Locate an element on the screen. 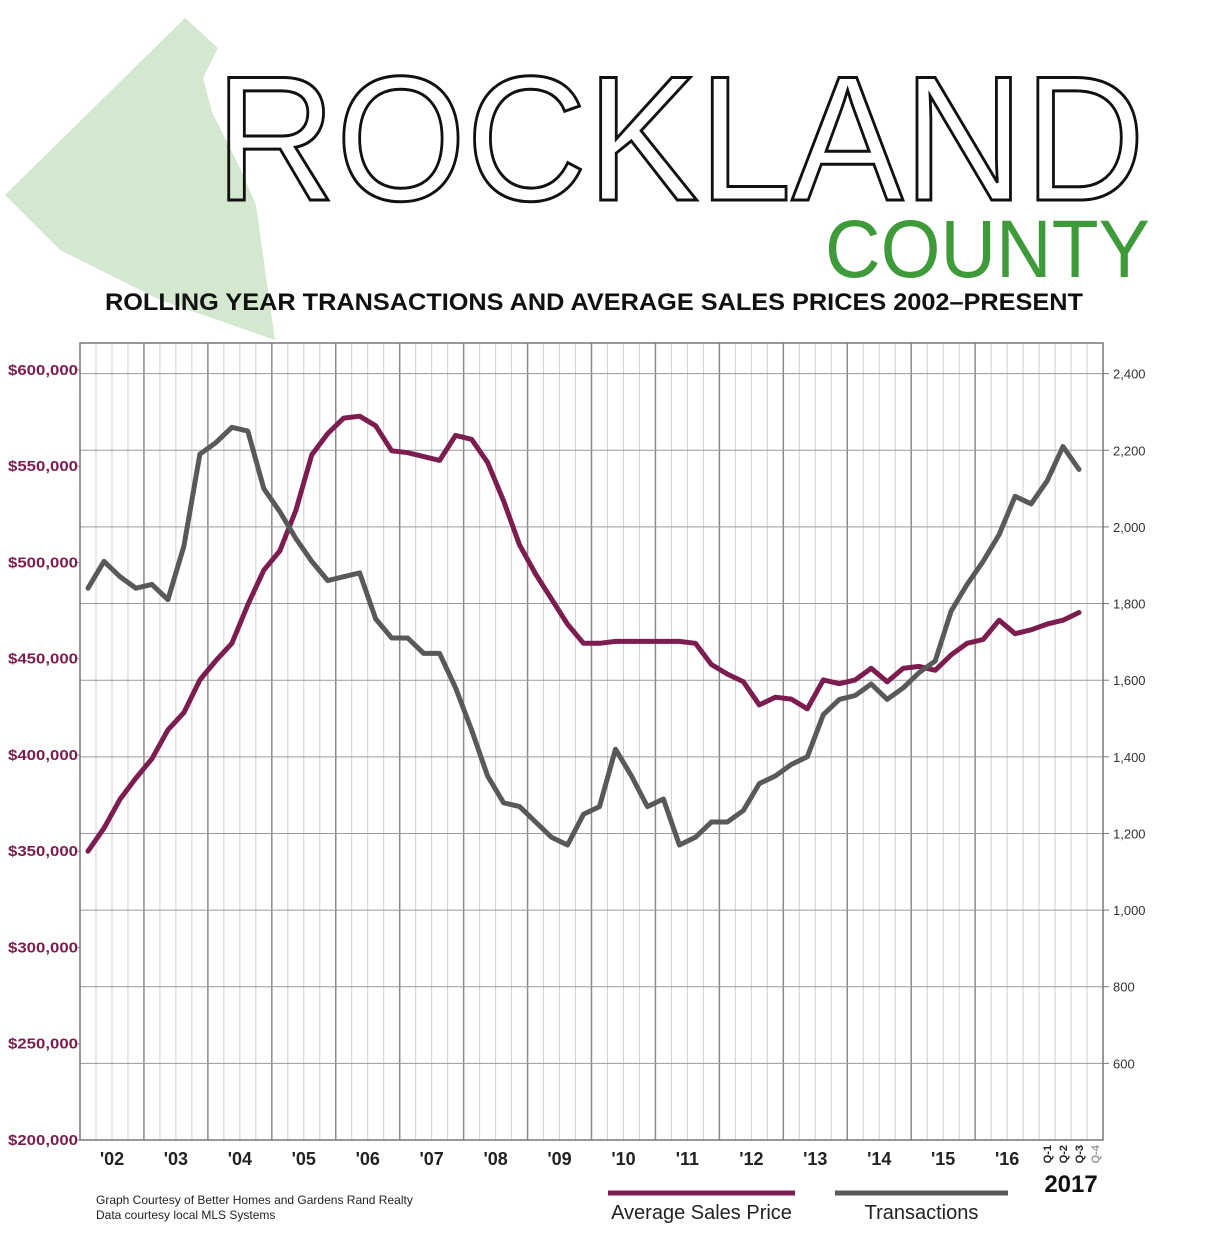  x-tick-label: '11 is located at coordinates (687, 1159).